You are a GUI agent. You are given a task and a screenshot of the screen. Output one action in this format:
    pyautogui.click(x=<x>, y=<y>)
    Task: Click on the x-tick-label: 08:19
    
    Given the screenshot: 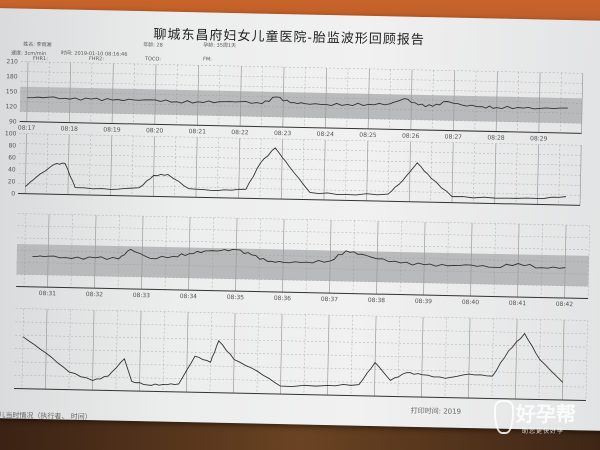 What is the action you would take?
    pyautogui.click(x=112, y=129)
    